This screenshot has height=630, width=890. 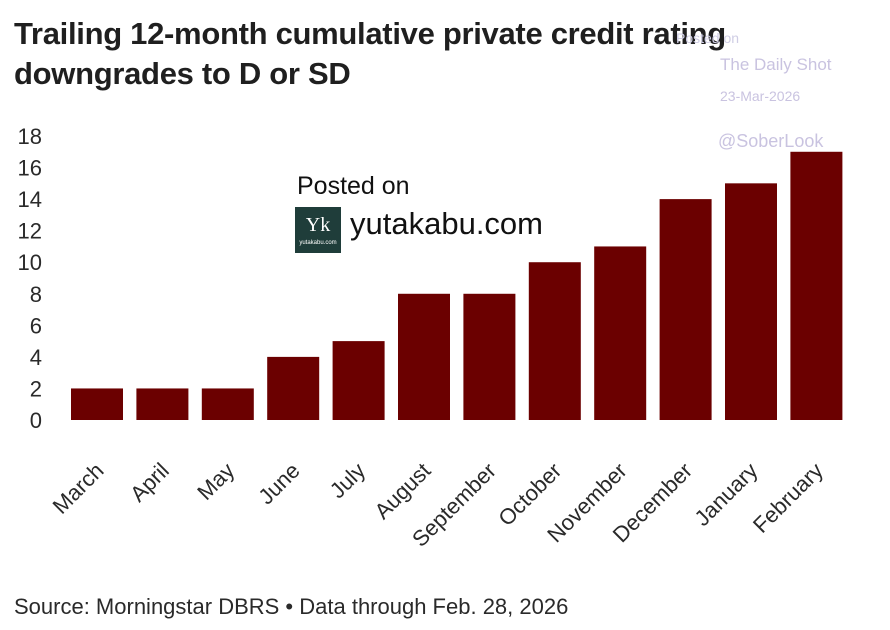 What do you see at coordinates (760, 96) in the screenshot?
I see `watermark-date: 23-Mar-2026` at bounding box center [760, 96].